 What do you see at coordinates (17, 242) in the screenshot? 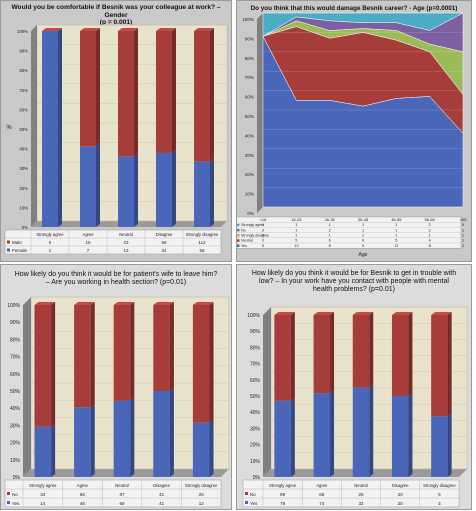
I see `legend-label: Male` at bounding box center [17, 242].